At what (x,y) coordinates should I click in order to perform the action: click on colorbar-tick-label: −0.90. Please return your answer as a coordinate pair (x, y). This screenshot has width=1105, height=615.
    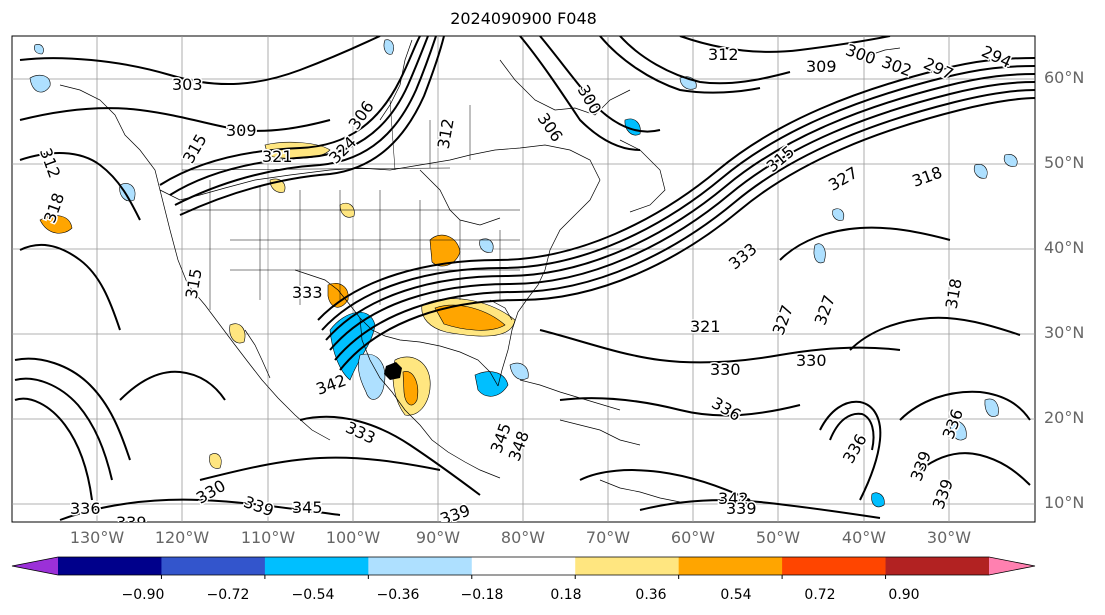
    Looking at the image, I should click on (143, 595).